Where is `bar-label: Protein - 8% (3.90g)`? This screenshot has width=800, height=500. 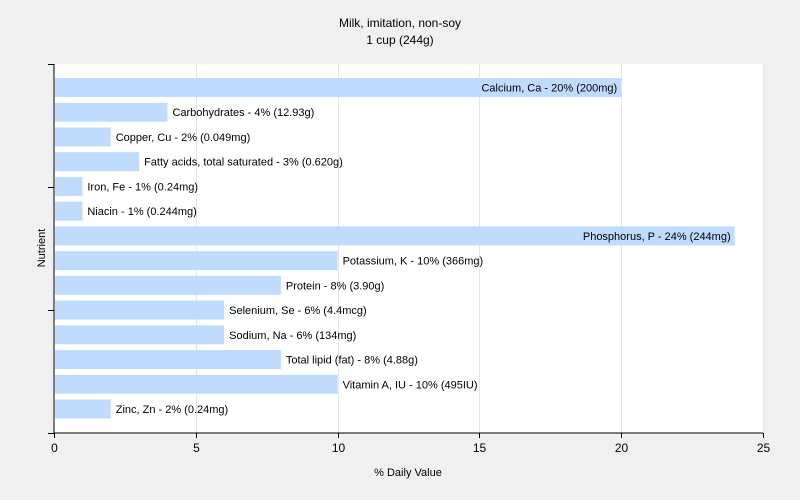
bar-label: Protein - 8% (3.90g) is located at coordinates (335, 286).